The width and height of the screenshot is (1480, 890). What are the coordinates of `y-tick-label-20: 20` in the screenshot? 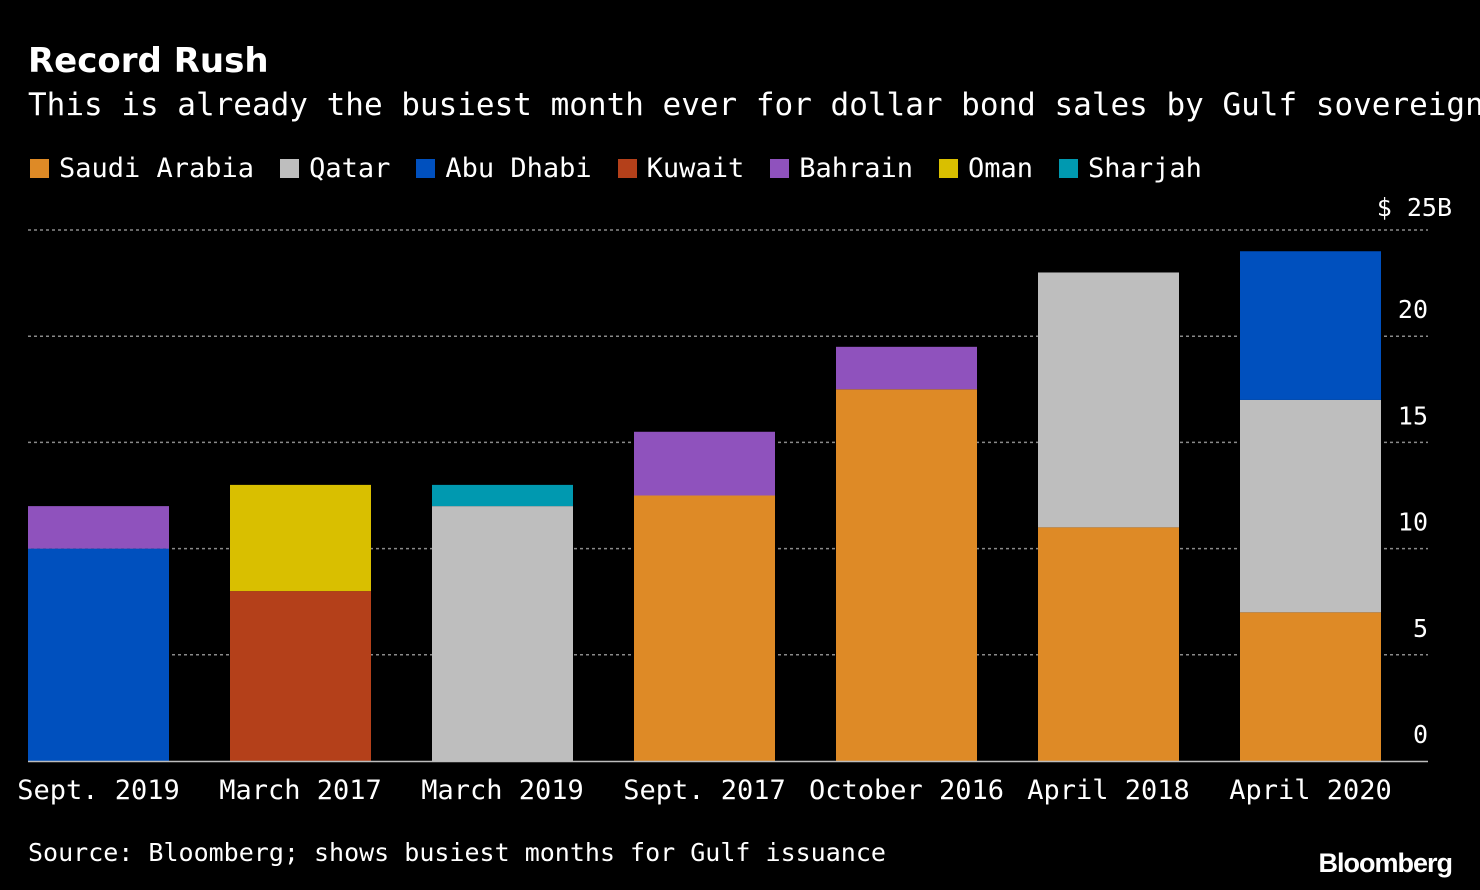 It's located at (1413, 309).